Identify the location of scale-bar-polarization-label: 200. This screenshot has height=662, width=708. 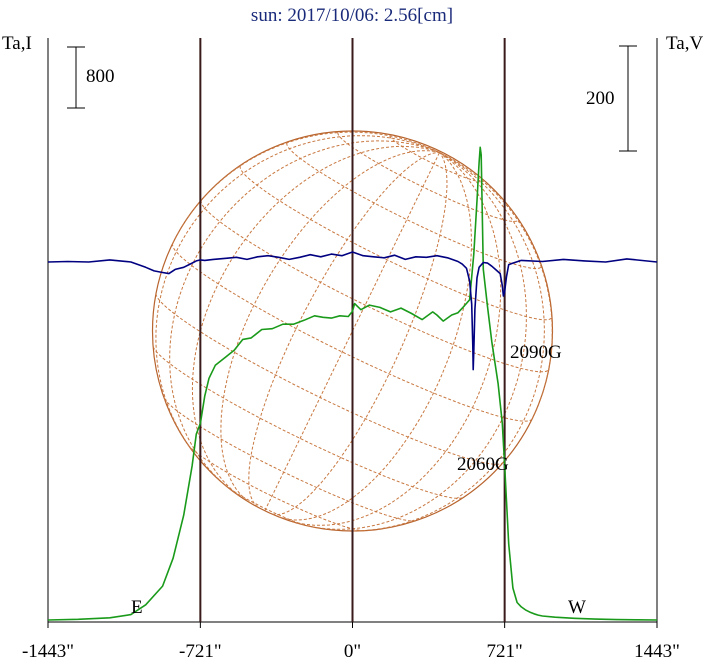
(600, 98).